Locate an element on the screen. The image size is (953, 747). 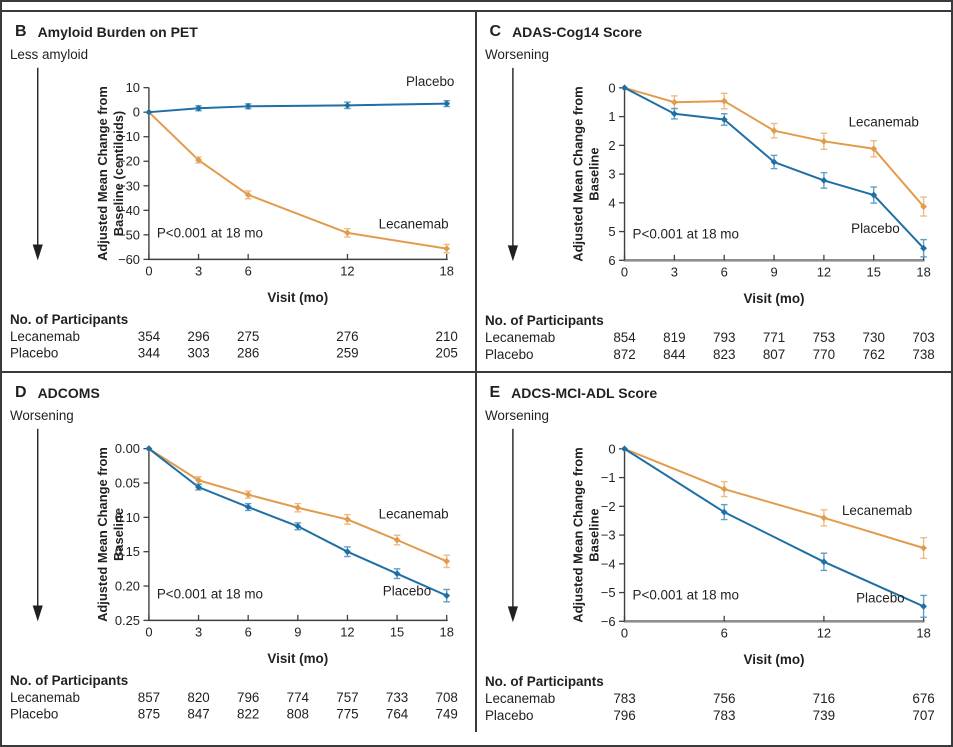
participants-count: 783 is located at coordinates (724, 715).